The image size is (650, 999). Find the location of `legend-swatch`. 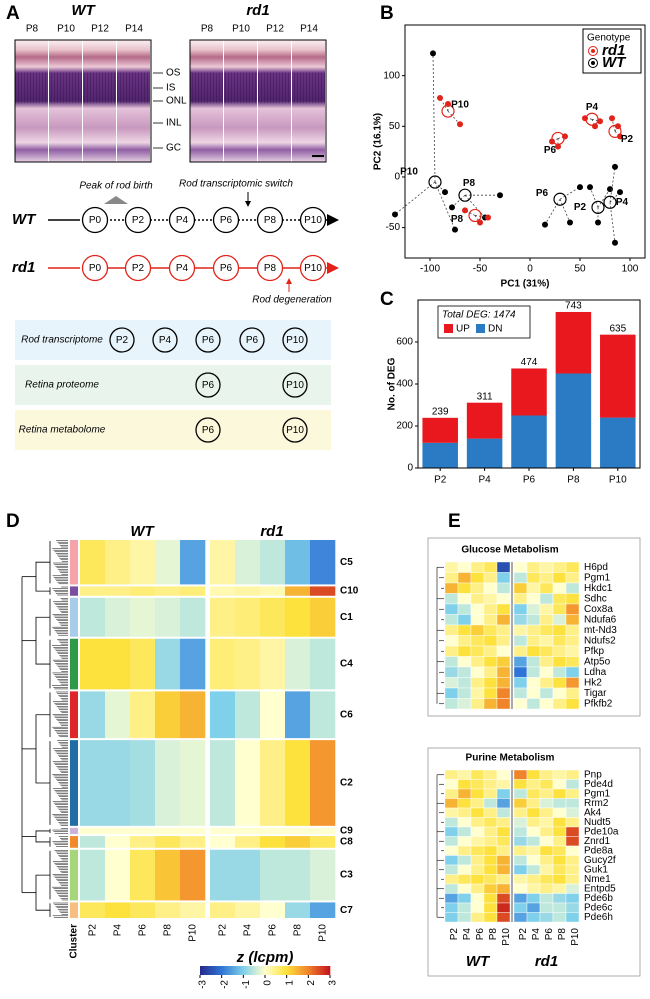

legend-swatch is located at coordinates (480, 328).